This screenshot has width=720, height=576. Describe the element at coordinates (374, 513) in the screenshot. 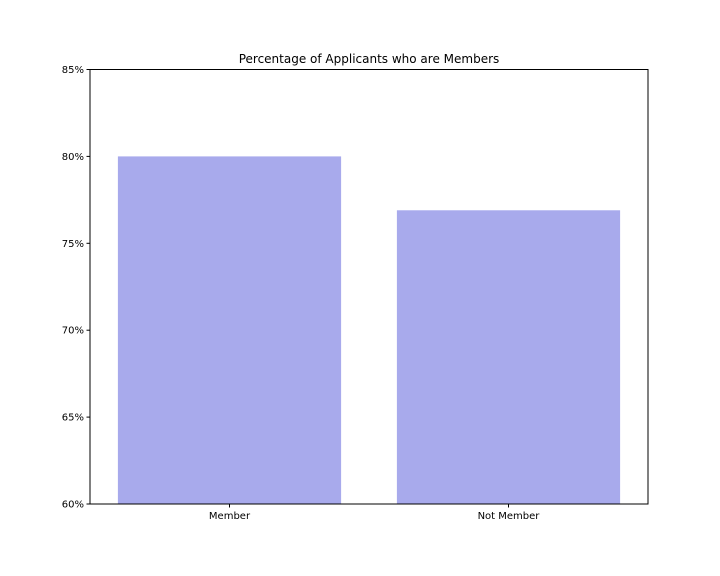

I see `x-axis: Member Not Member` at that location.